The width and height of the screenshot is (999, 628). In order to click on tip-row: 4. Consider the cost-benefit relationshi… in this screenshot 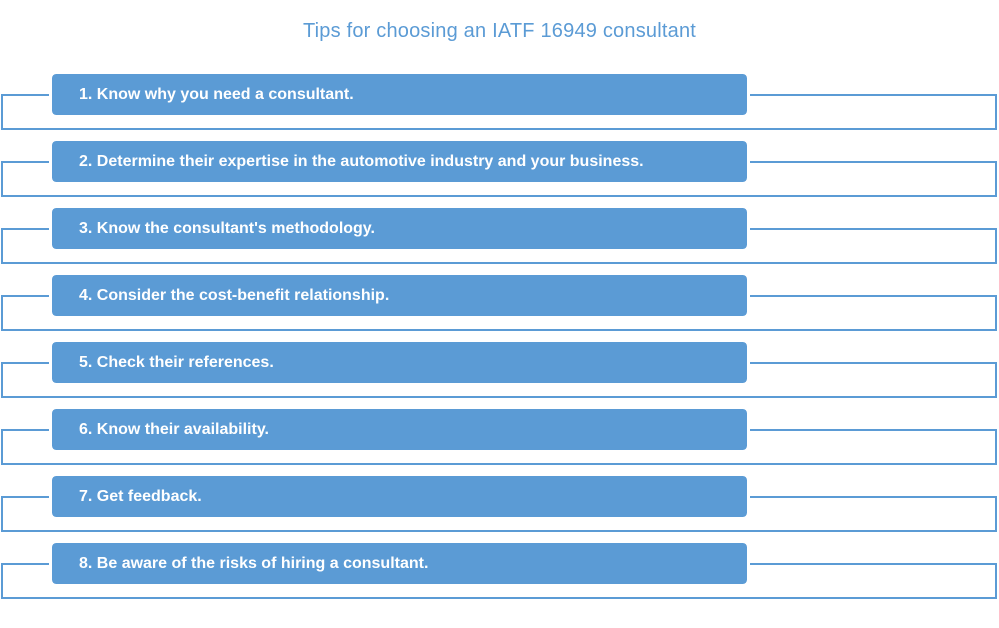, I will do `click(499, 301)`.